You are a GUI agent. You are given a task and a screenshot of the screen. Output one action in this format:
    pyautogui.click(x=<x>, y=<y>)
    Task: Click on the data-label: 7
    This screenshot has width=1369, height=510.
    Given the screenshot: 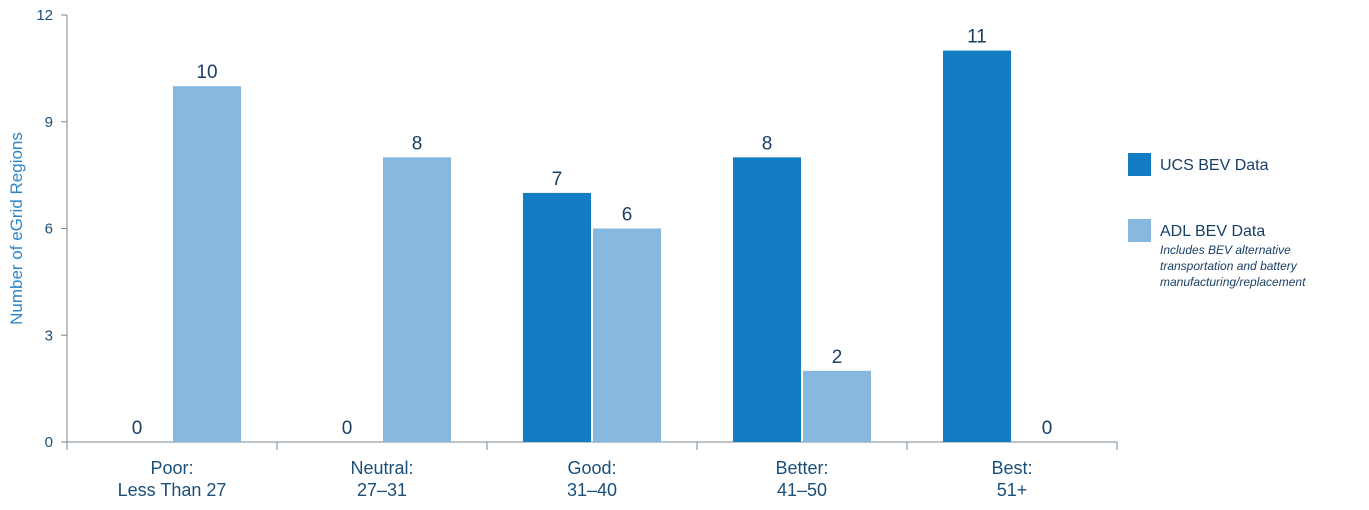 What is the action you would take?
    pyautogui.click(x=557, y=179)
    